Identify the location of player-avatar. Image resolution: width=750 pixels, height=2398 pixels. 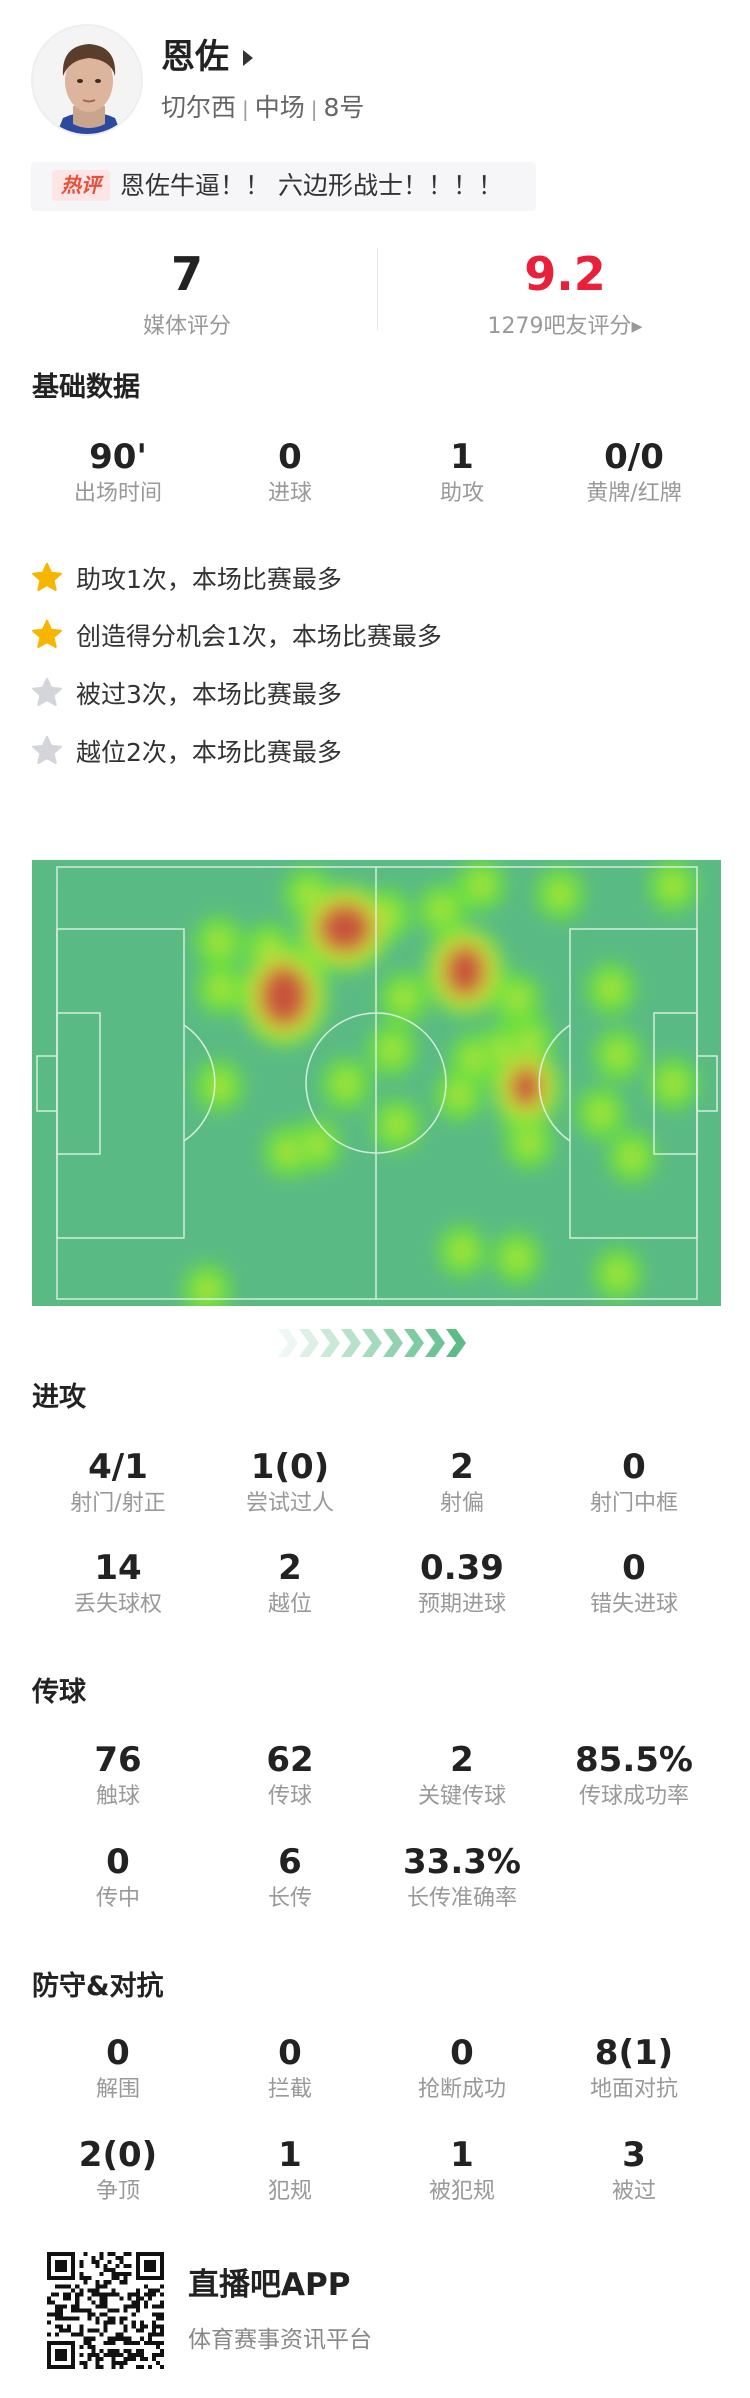
(87, 80).